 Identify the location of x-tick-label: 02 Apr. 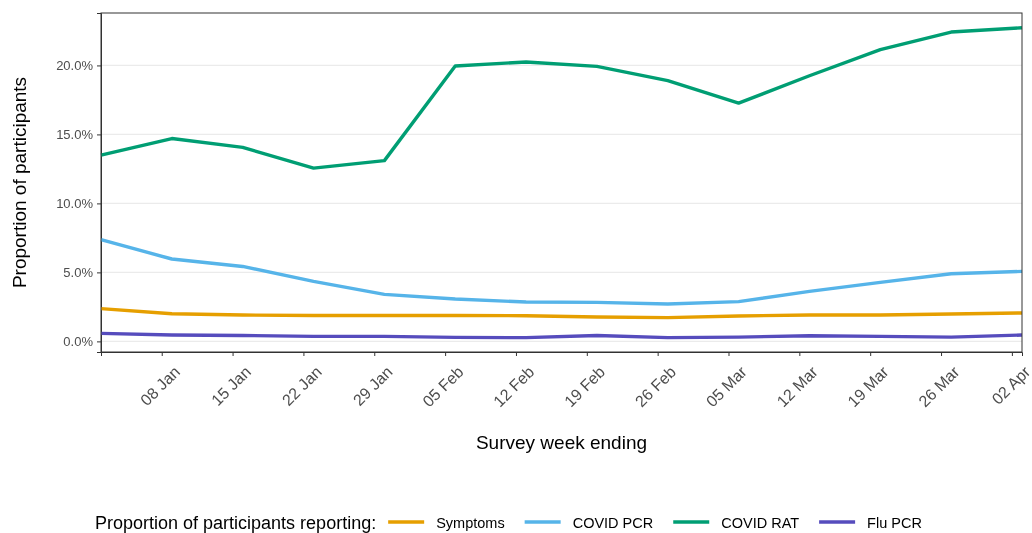
(1010, 385).